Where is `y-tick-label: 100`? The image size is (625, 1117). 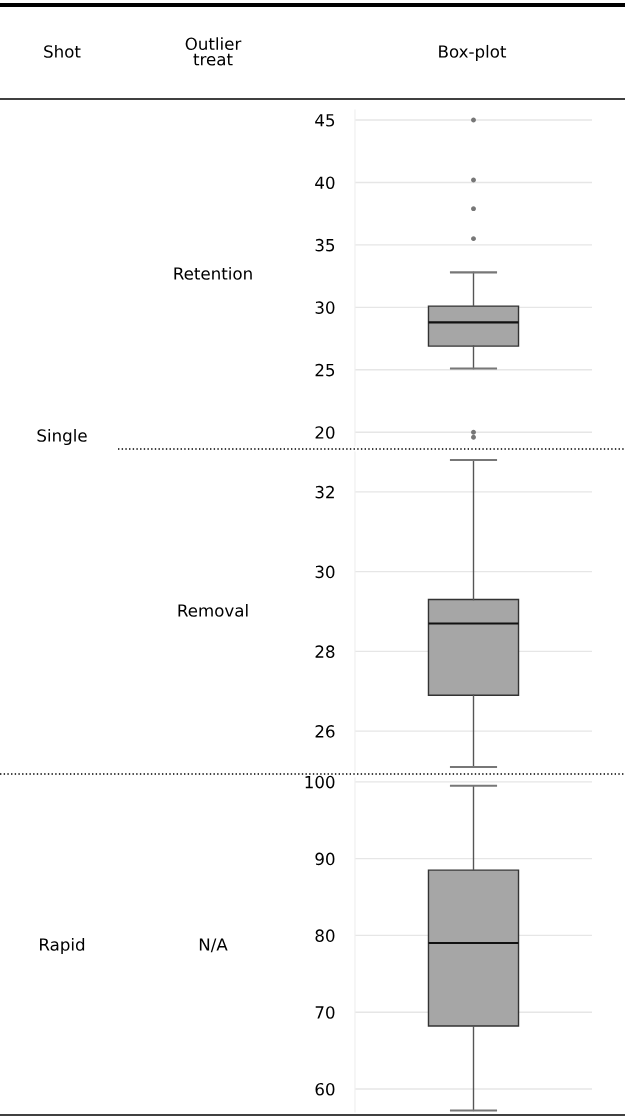 y-tick-label: 100 is located at coordinates (320, 782).